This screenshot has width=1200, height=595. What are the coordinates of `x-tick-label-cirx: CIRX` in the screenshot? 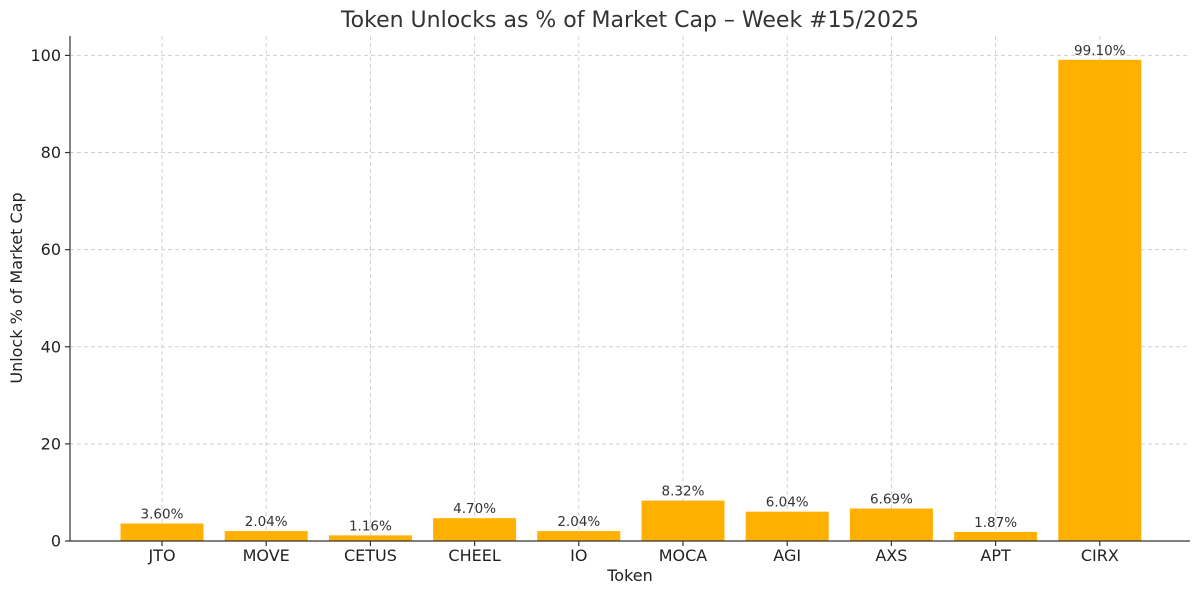 It's located at (1100, 555).